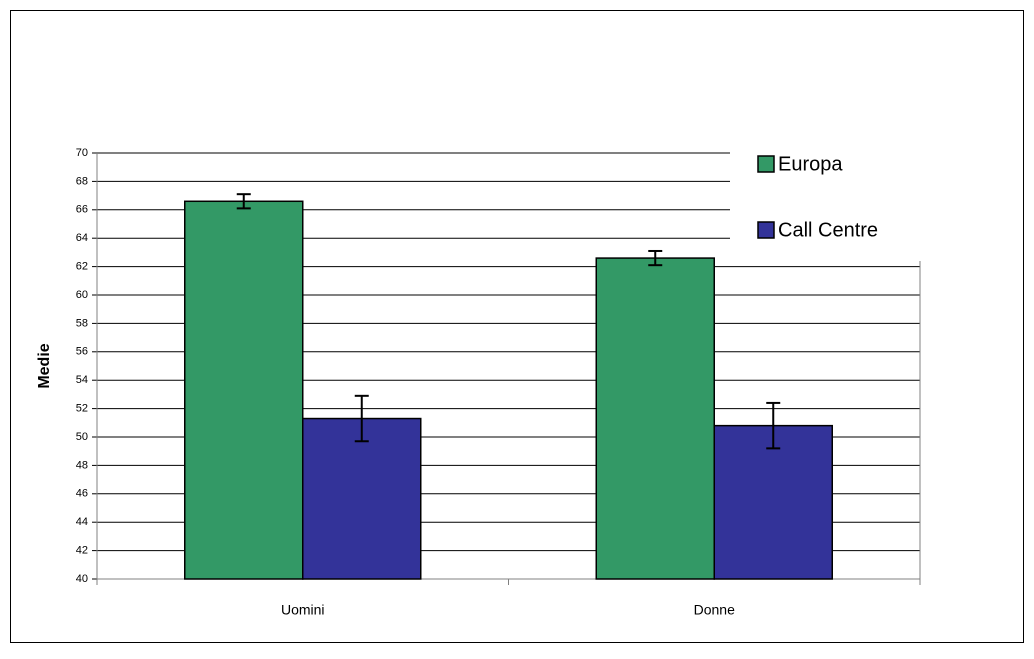 The height and width of the screenshot is (659, 1034). I want to click on y-tick-label: 40, so click(82, 579).